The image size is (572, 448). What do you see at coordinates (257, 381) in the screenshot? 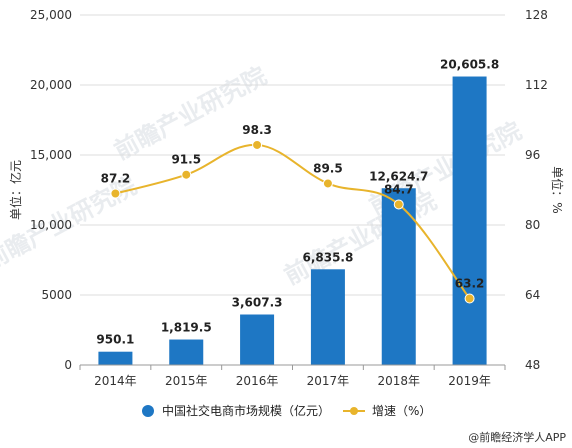
I see `x-tick-label: 2016年` at bounding box center [257, 381].